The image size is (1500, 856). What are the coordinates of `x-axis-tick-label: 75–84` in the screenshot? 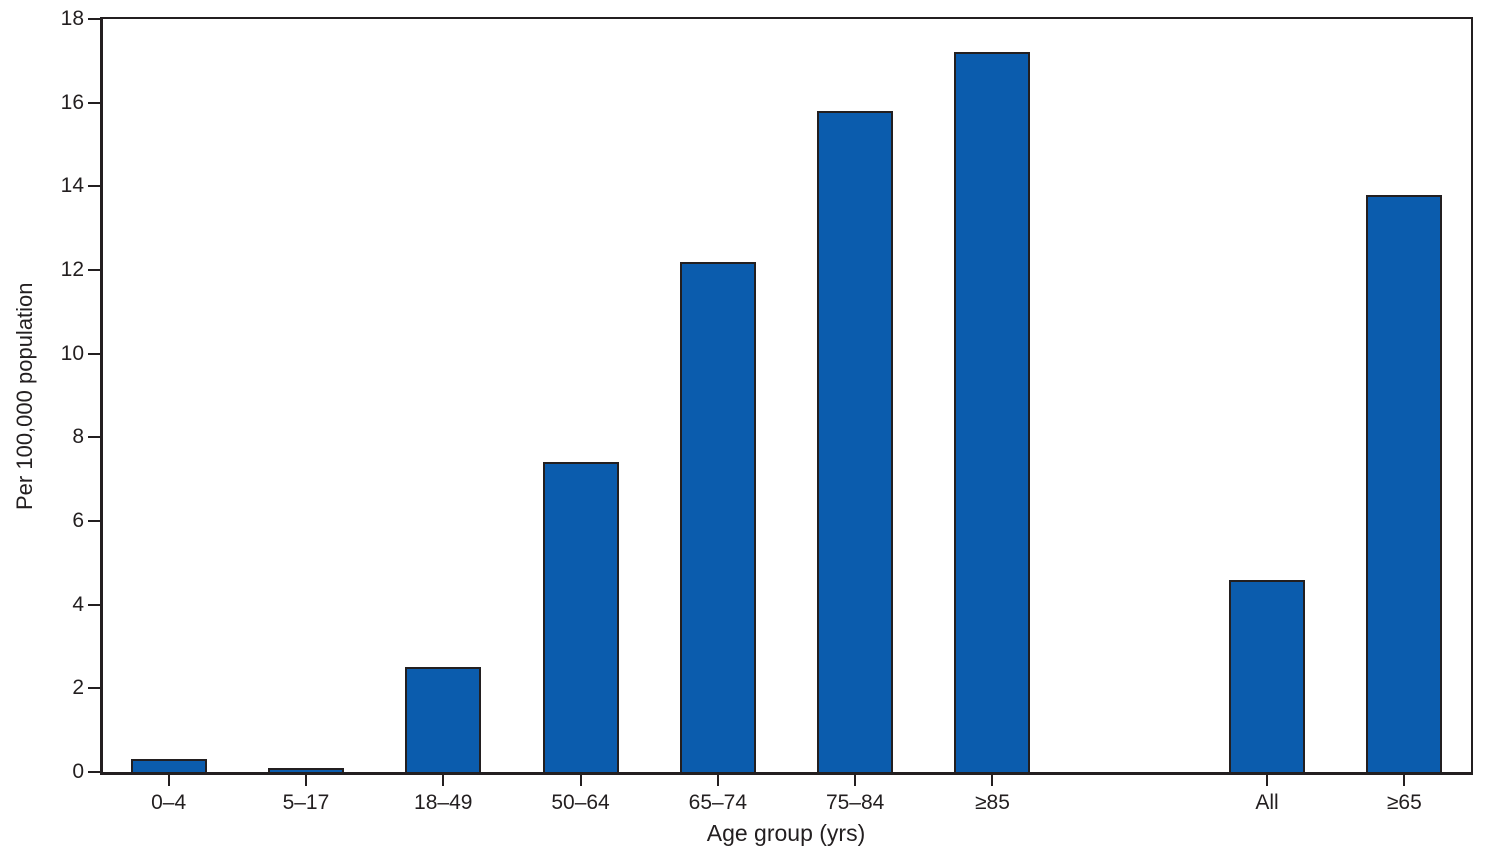 It's located at (855, 802).